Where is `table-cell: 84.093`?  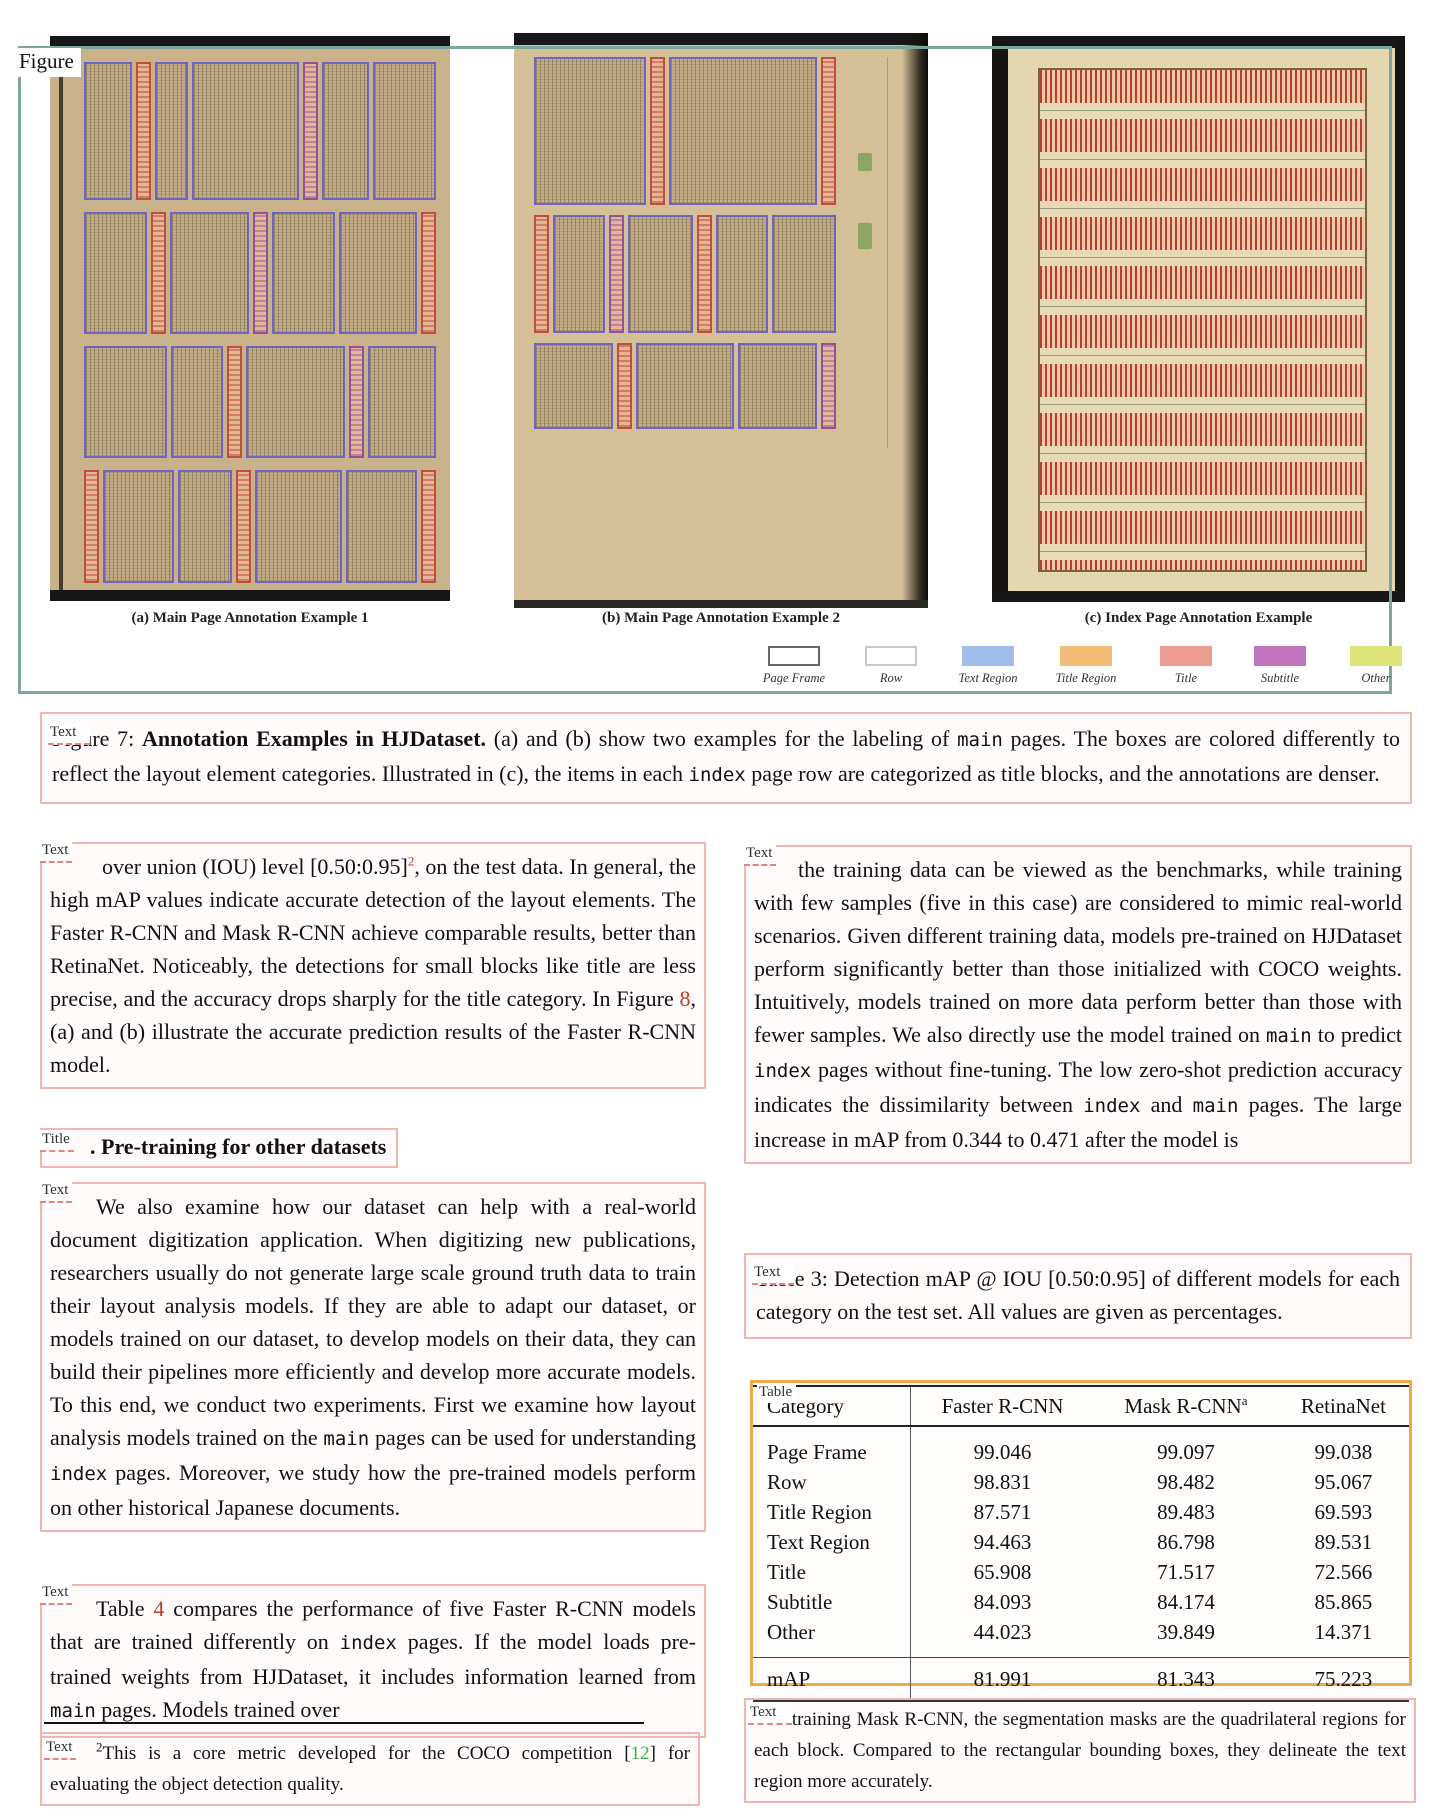
table-cell: 84.093 is located at coordinates (1002, 1601).